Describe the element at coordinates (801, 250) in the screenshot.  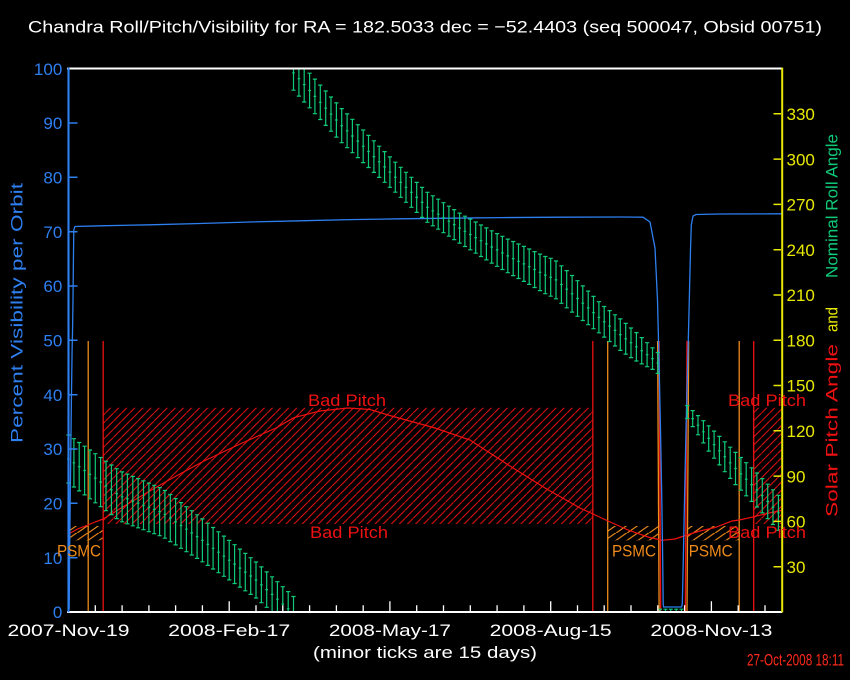
I see `svg-text: 240` at that location.